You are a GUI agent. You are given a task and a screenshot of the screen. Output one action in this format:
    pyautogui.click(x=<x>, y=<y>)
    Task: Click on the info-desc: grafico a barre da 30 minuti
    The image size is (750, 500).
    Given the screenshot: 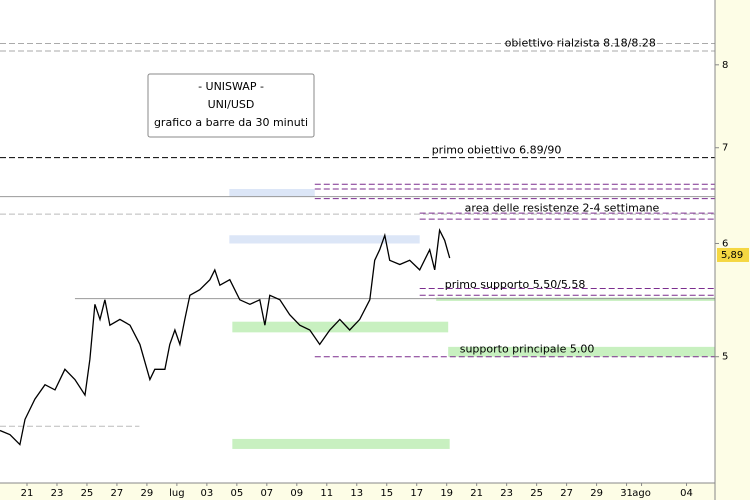 What is the action you would take?
    pyautogui.click(x=231, y=122)
    